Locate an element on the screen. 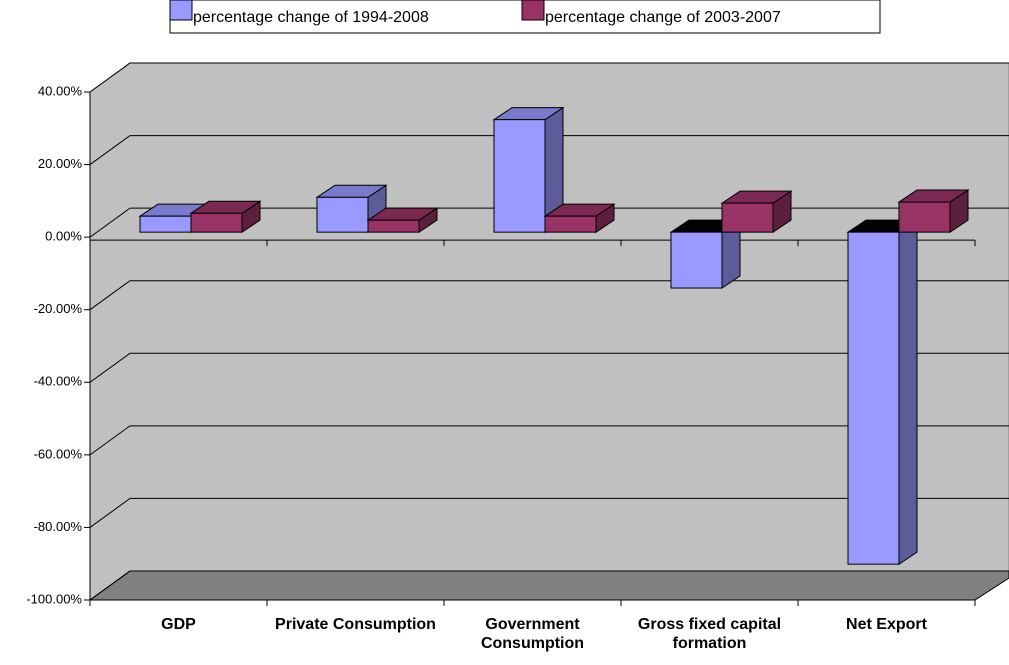  x-tick-label: Government Consumption is located at coordinates (532, 634).